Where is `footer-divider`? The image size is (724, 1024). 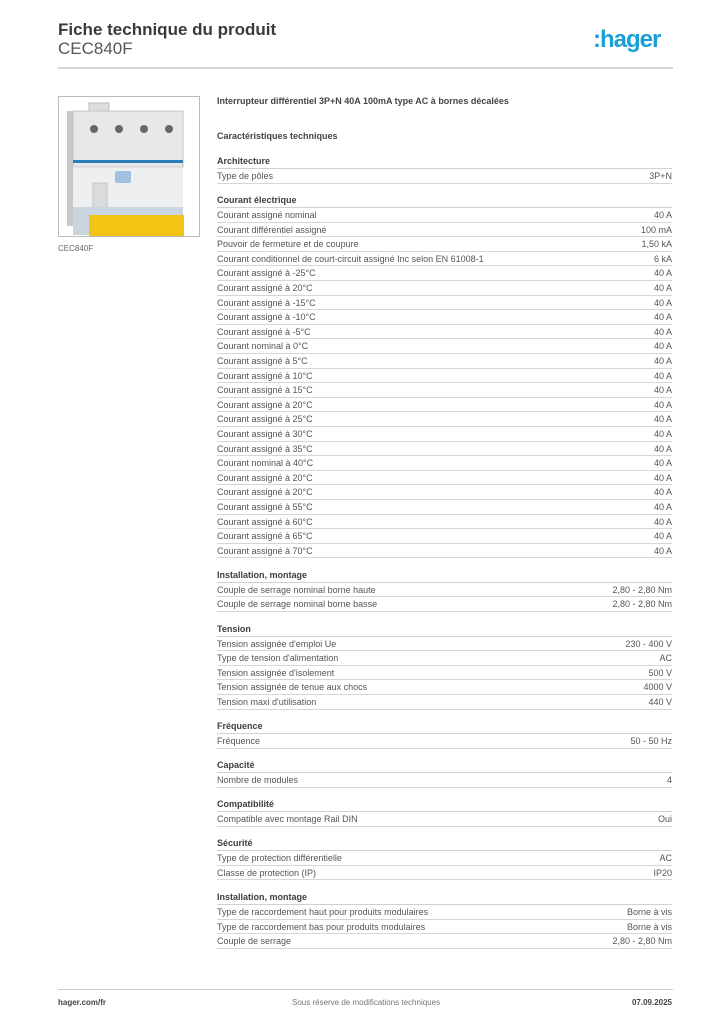
footer-divider is located at coordinates (365, 989).